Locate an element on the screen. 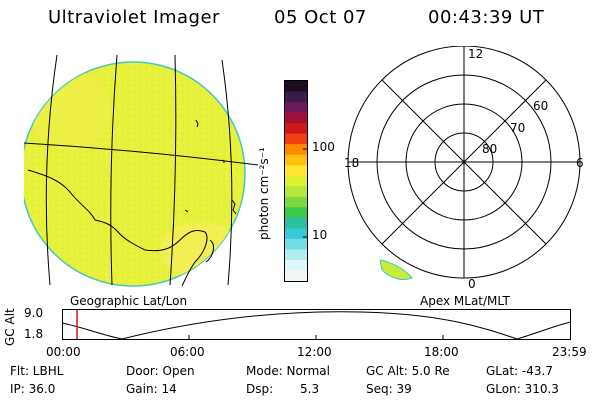 This screenshot has width=600, height=400. altitude-ytick-1-8: 1.8 is located at coordinates (34, 334).